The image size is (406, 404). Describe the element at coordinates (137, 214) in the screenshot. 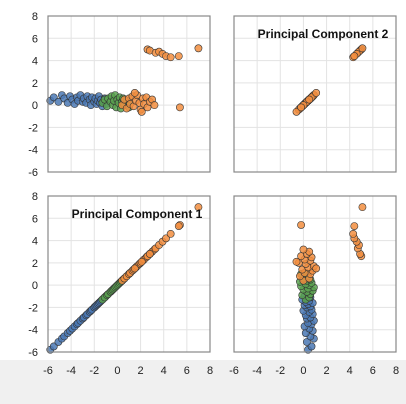

I see `panel-title: Principal Component 1` at that location.